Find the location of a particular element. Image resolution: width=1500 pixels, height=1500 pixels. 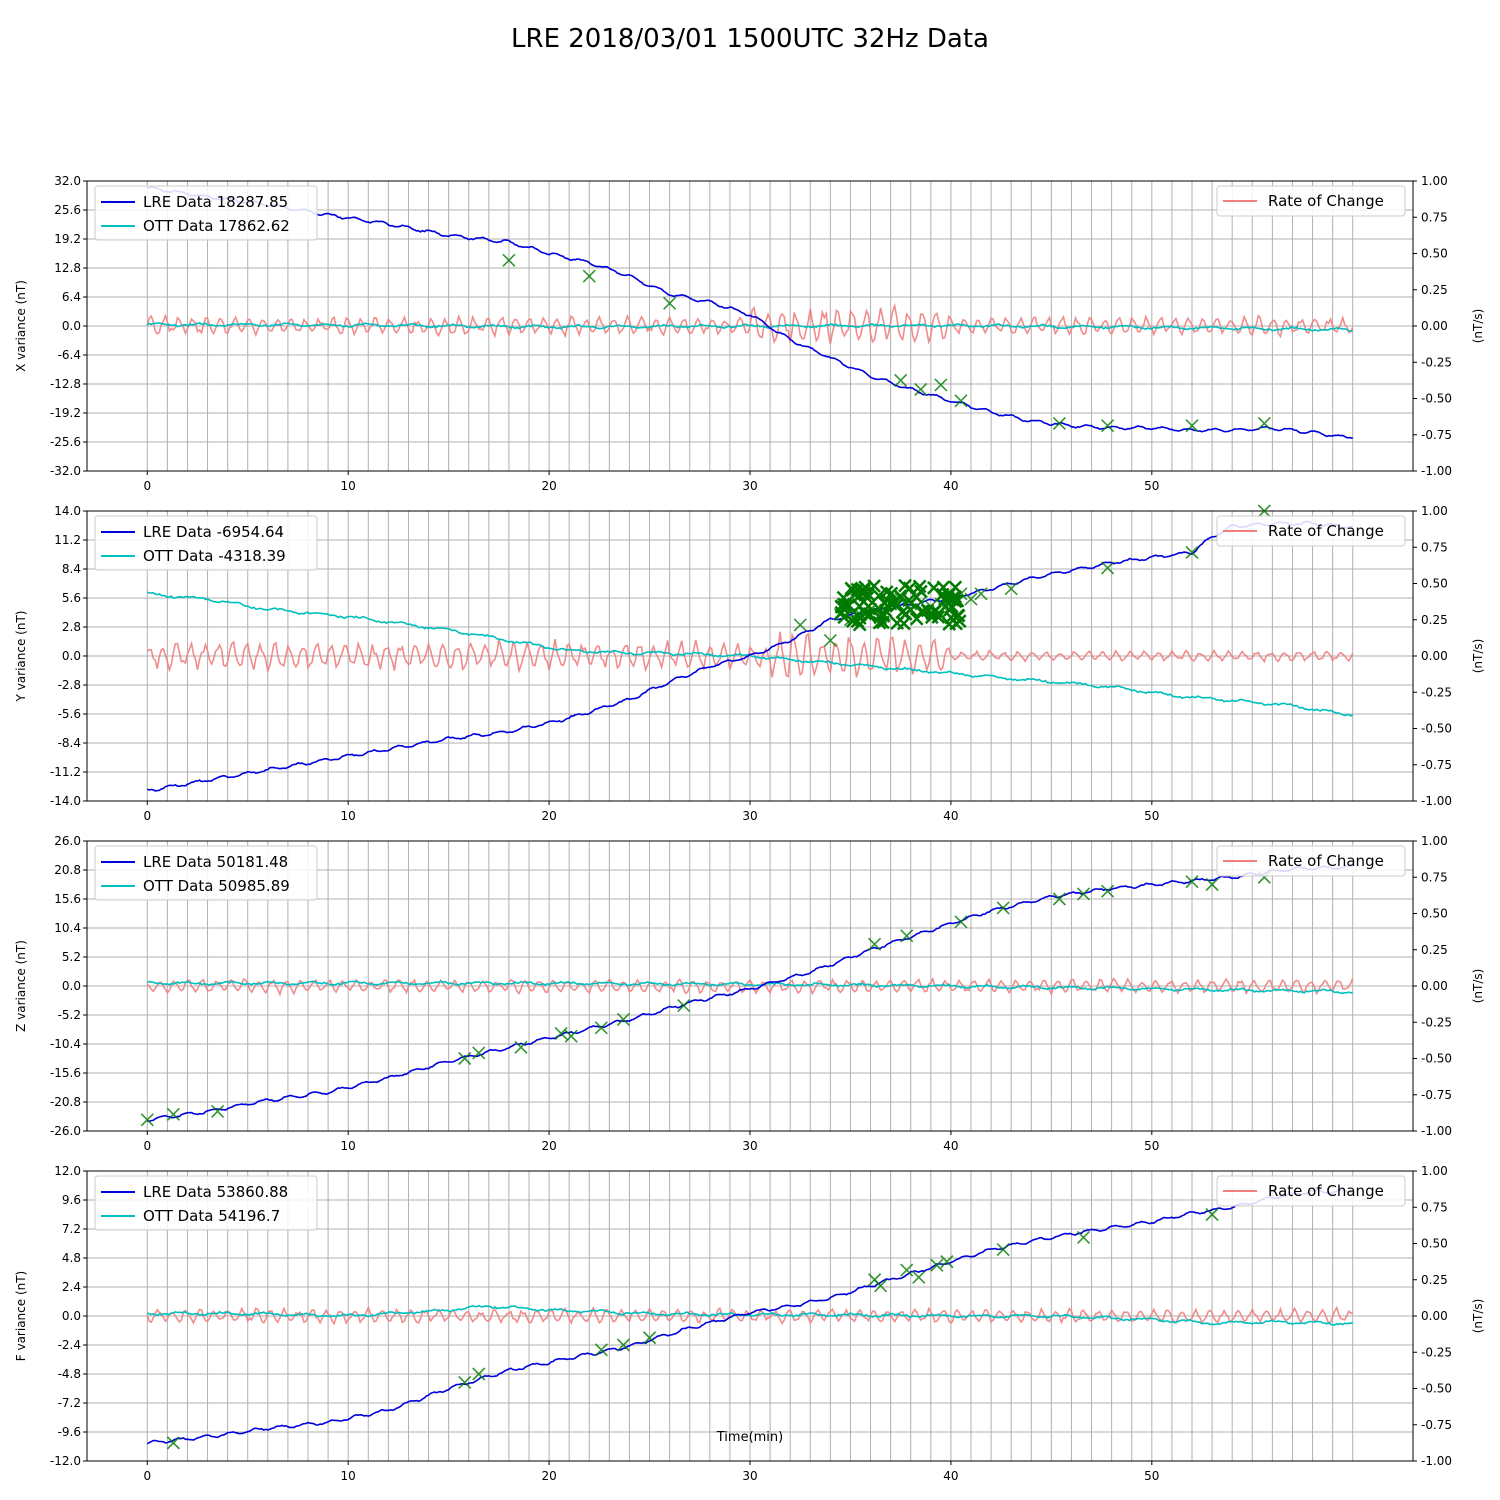

lre-data-line is located at coordinates (750, 312).